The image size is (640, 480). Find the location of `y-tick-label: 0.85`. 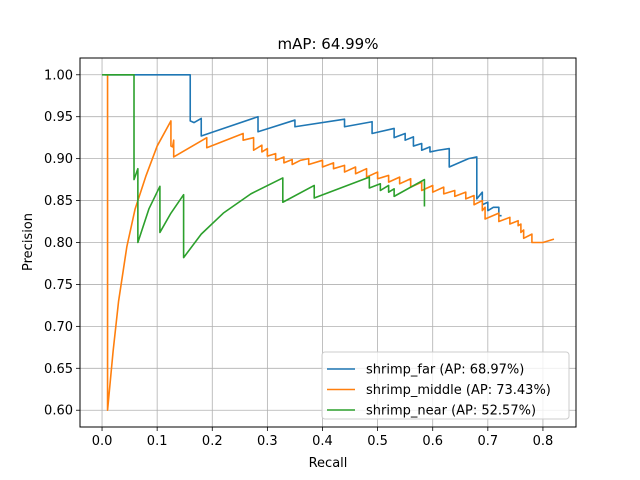

y-tick-label: 0.85 is located at coordinates (58, 201).